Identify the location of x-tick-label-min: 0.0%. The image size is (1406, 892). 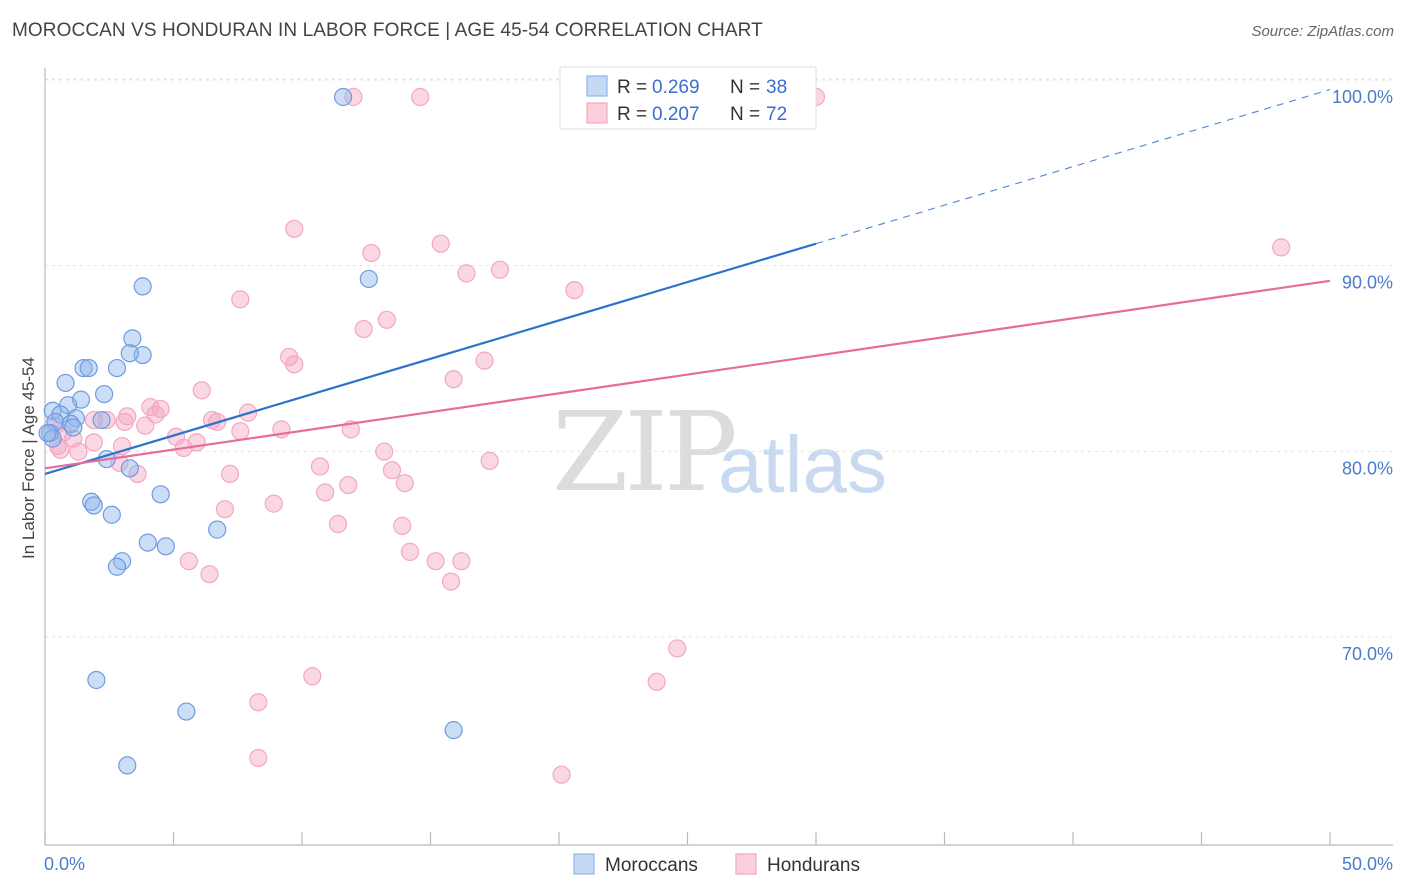
(64, 864).